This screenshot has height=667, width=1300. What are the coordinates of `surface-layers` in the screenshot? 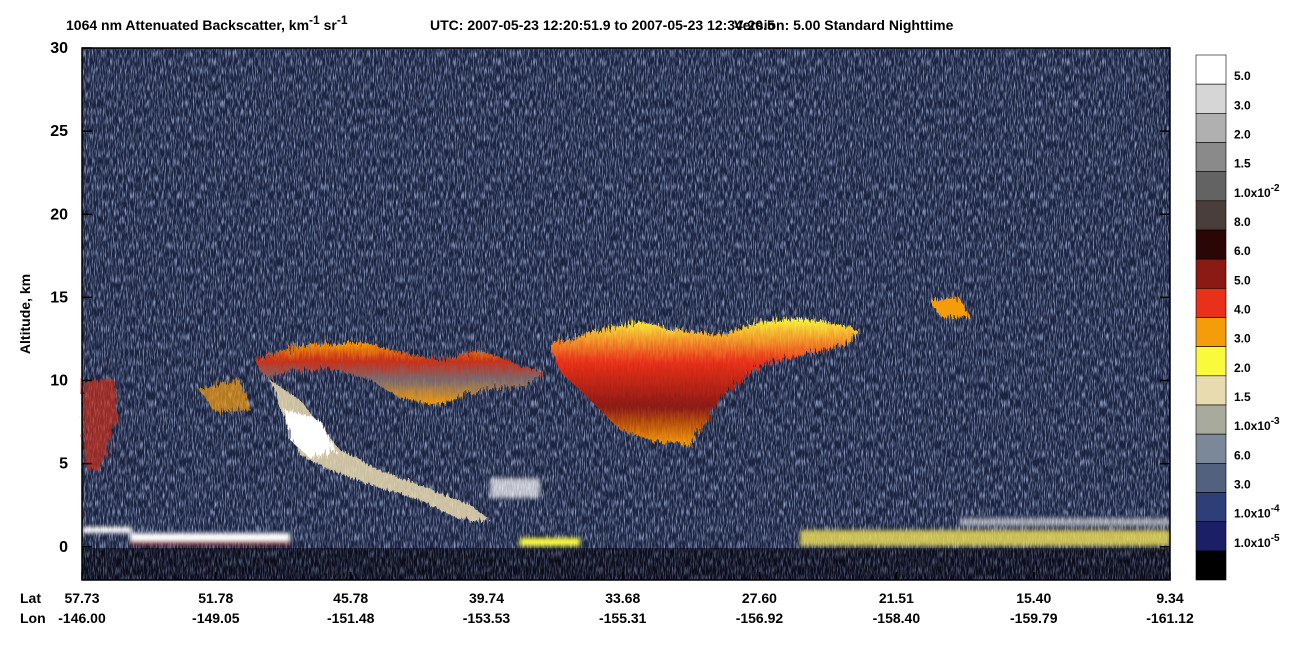 It's located at (626, 512).